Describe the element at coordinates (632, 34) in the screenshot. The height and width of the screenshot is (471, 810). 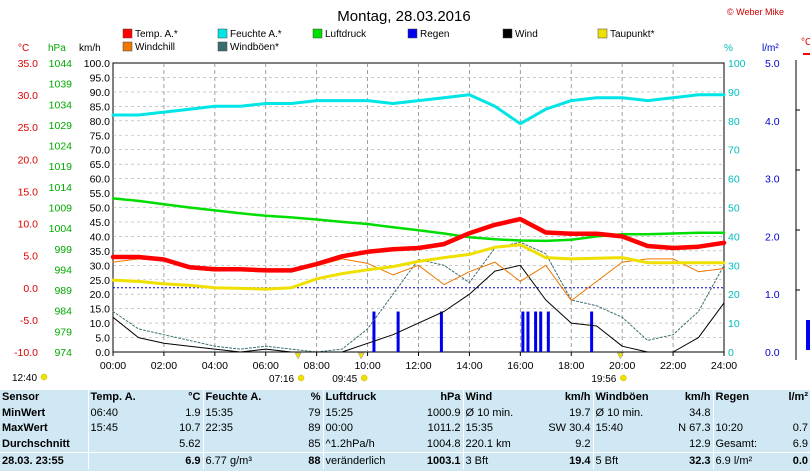
I see `legend-label: Taupunkt*` at that location.